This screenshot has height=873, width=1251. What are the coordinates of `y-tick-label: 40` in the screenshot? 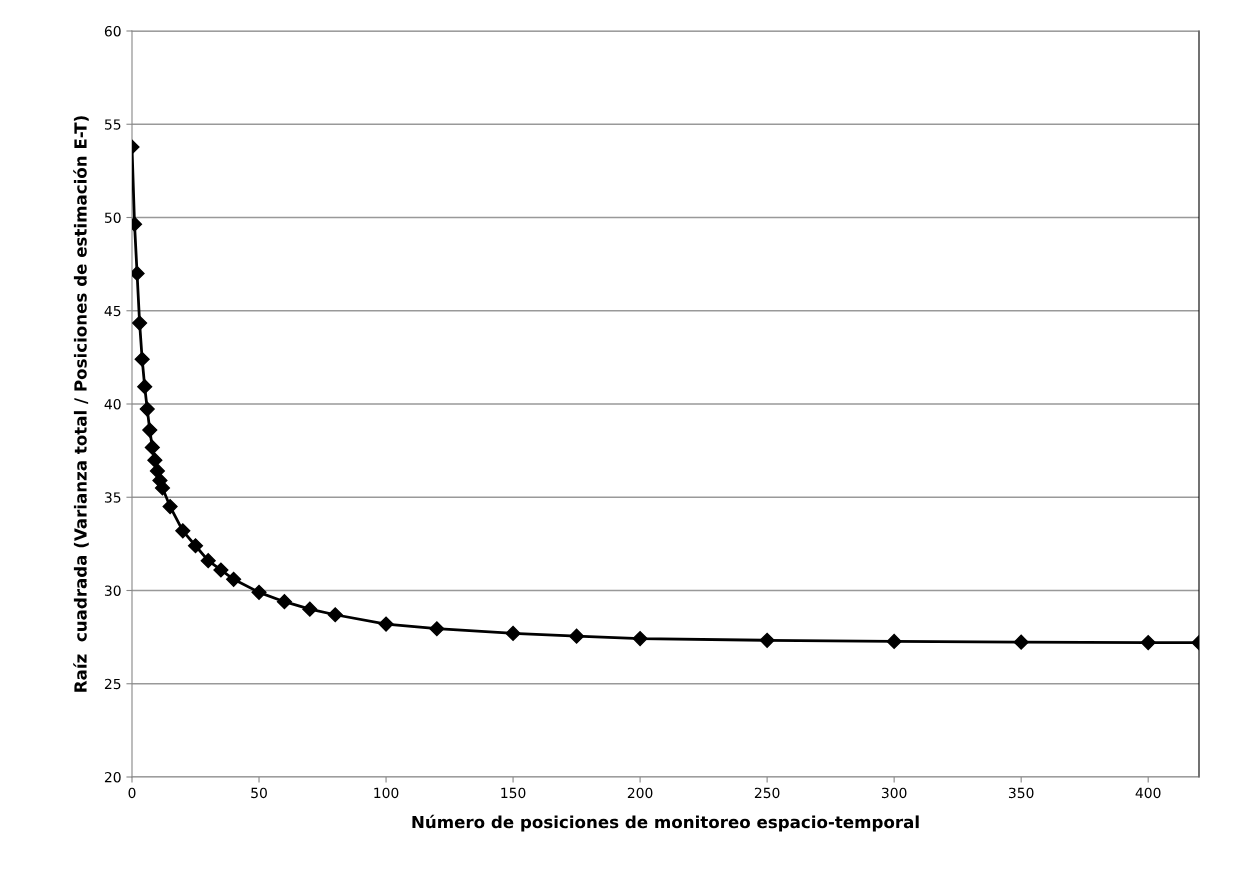 It's located at (112, 404).